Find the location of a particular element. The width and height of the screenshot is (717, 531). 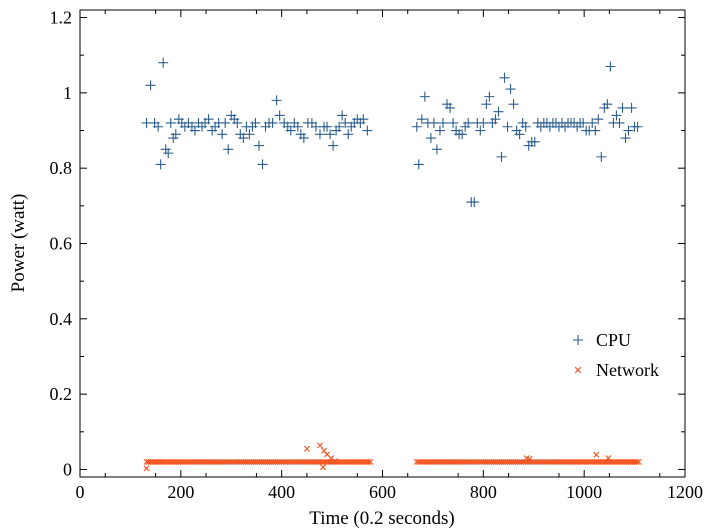

y-tick-label: 0 is located at coordinates (67, 469).